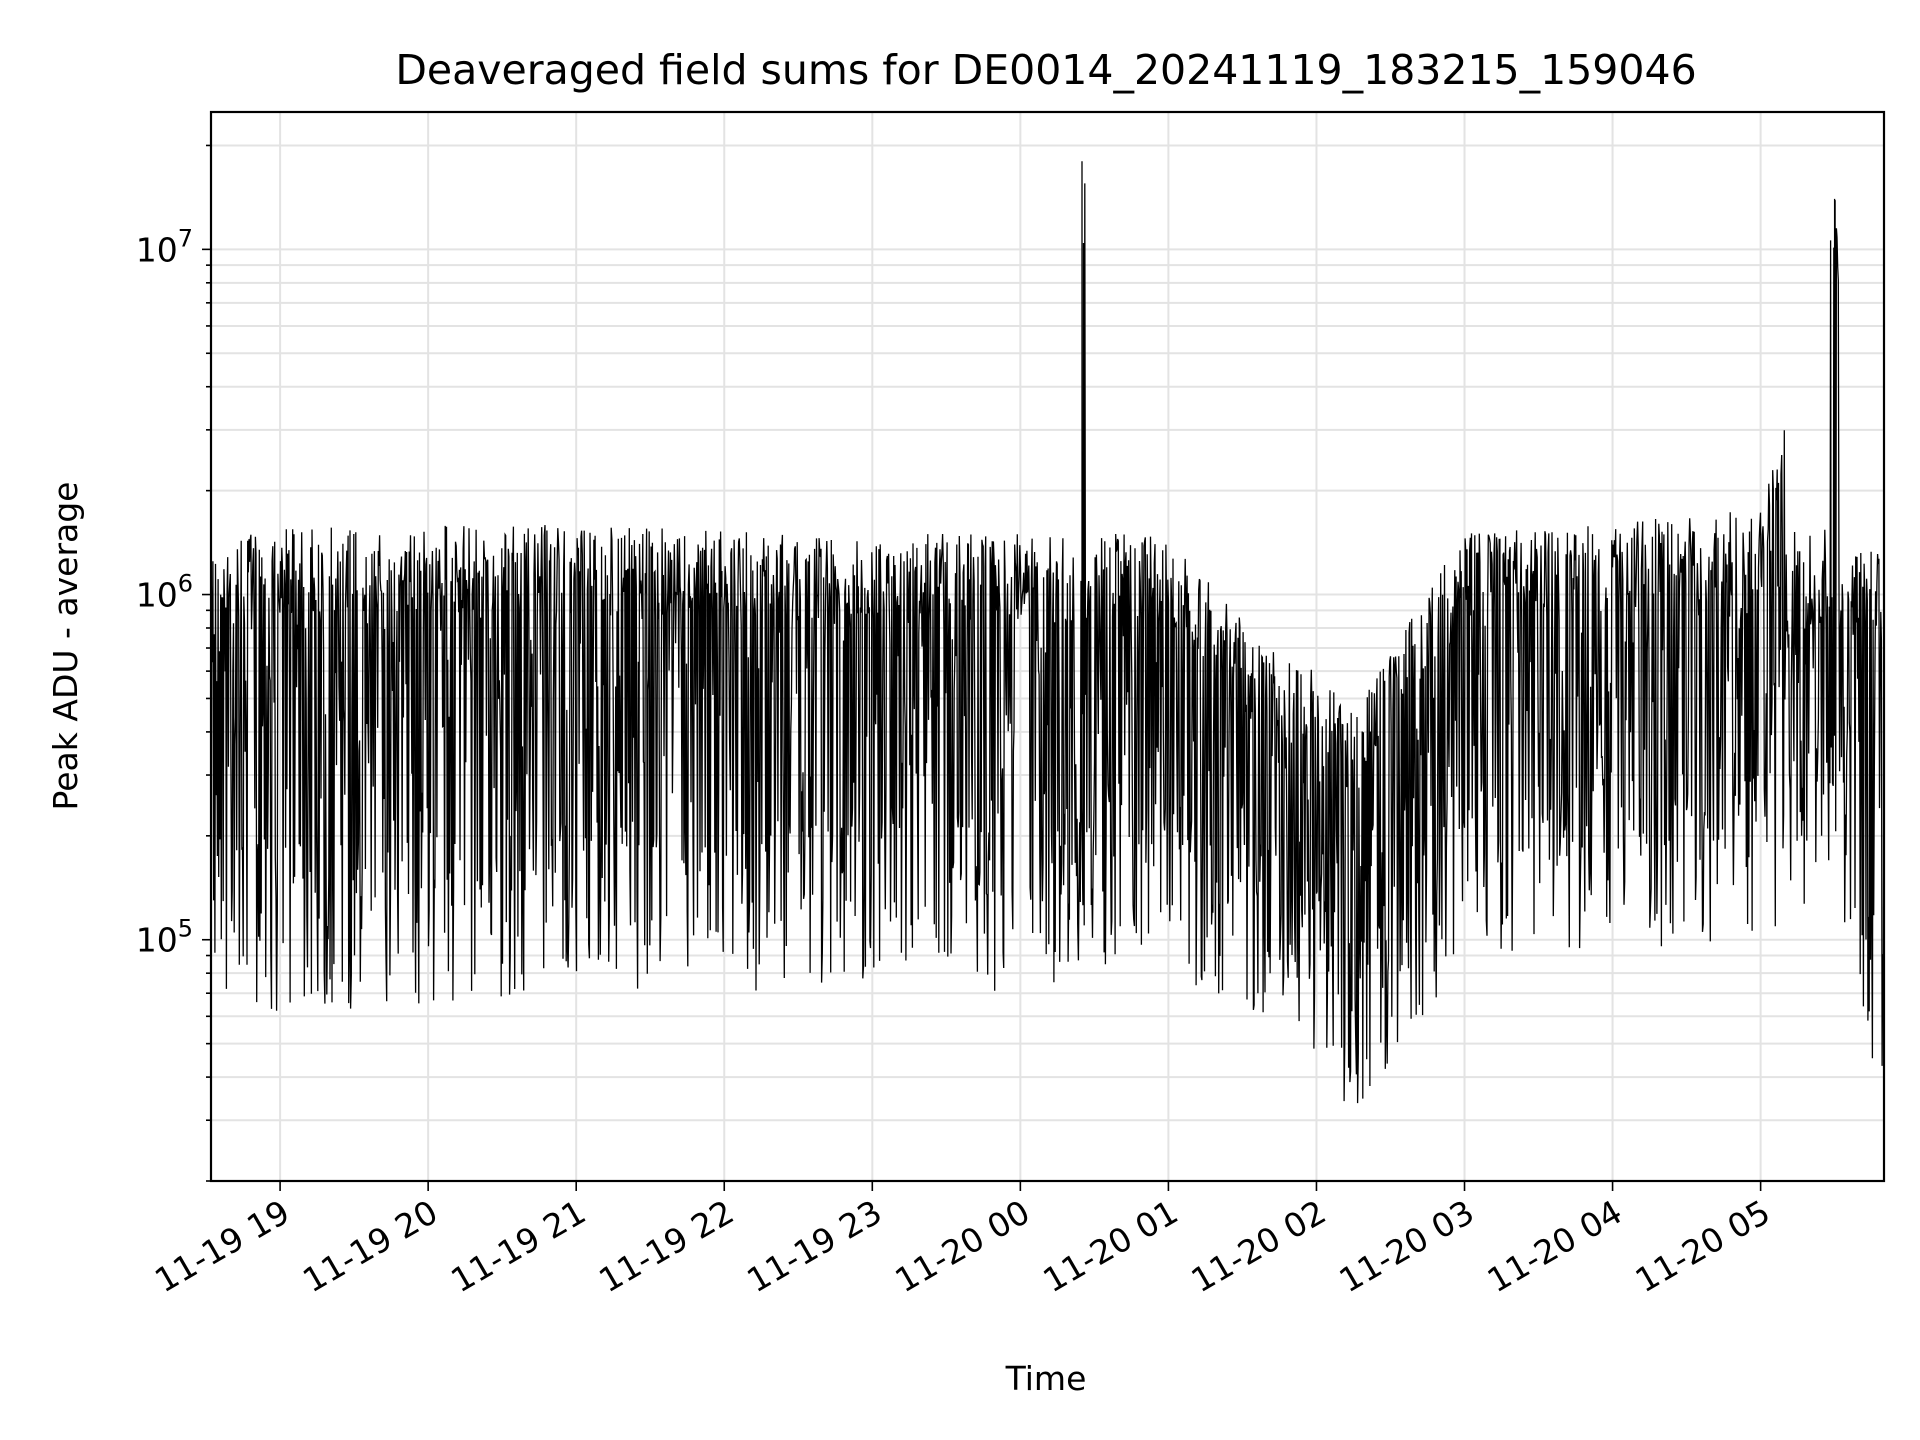  Describe the element at coordinates (164, 592) in the screenshot. I see `y-tick-label: 10⁶` at that location.